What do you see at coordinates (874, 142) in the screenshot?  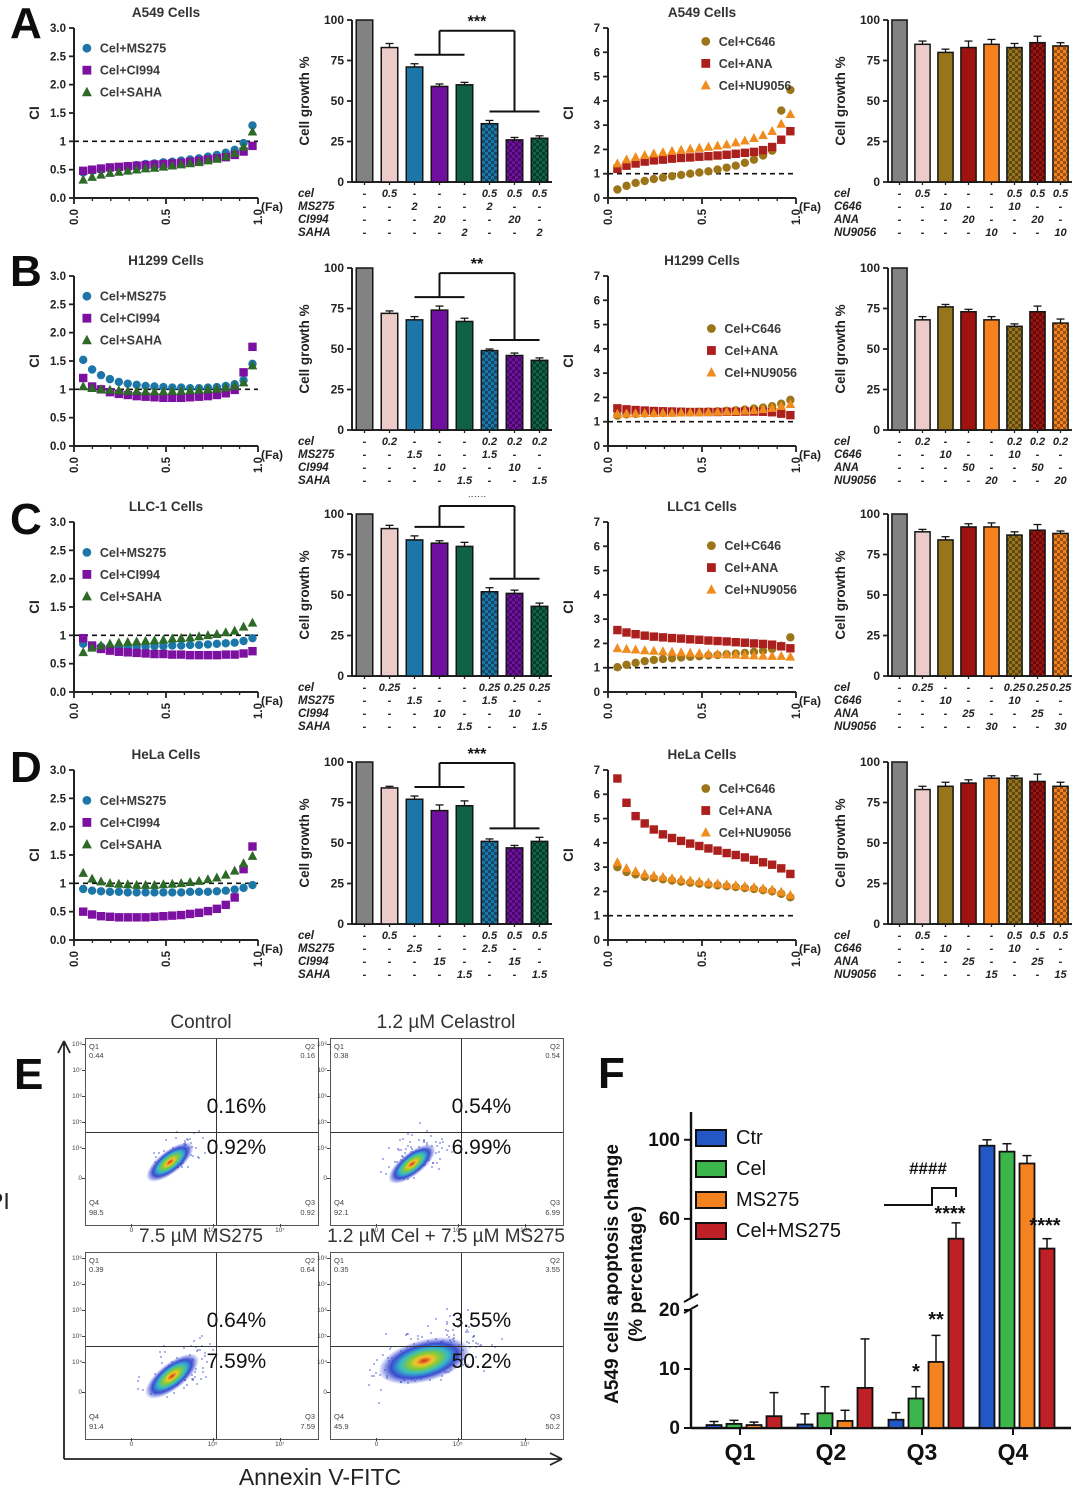 I see `y-tick-label: 25` at bounding box center [874, 142].